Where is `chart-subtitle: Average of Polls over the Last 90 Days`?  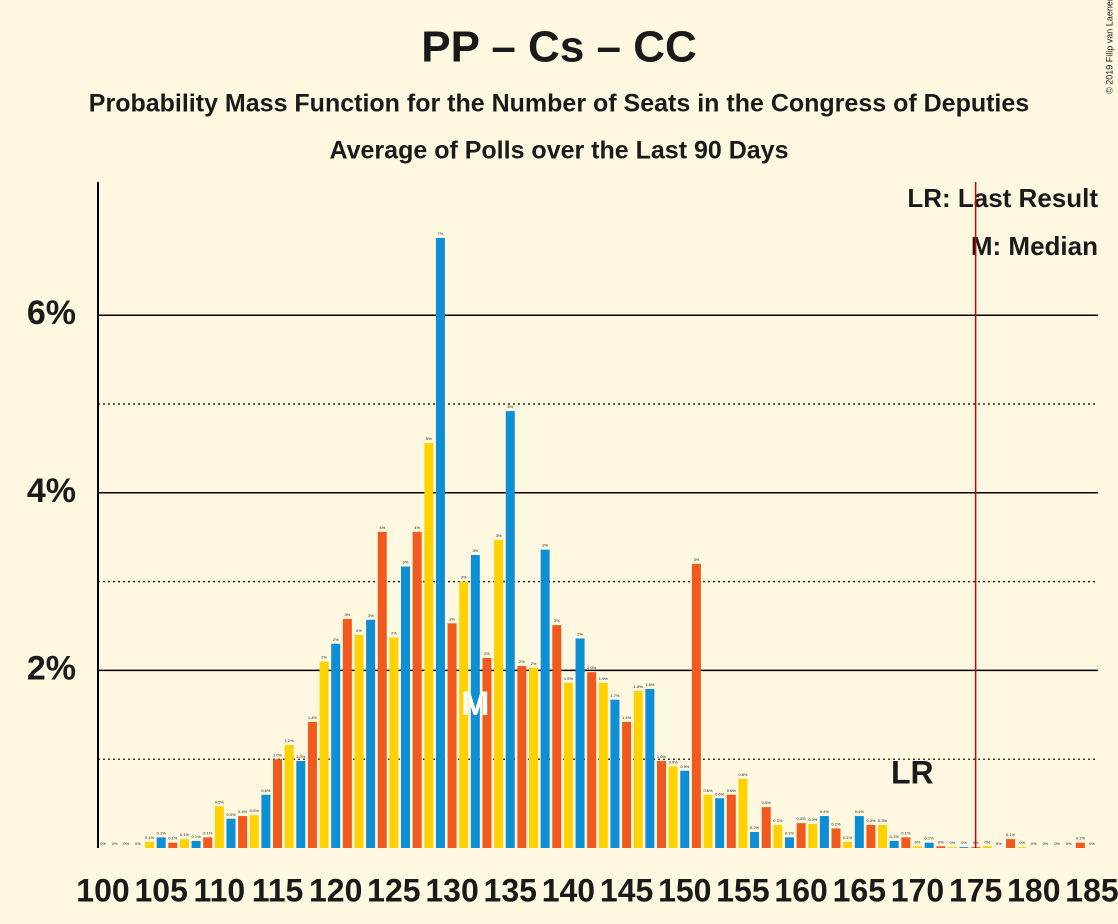
chart-subtitle: Average of Polls over the Last 90 Days is located at coordinates (559, 151).